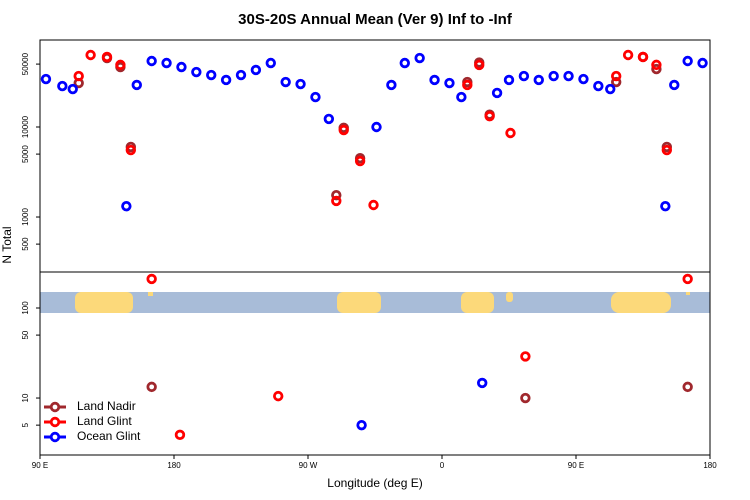 Image resolution: width=750 pixels, height=500 pixels. Describe the element at coordinates (109, 436) in the screenshot. I see `legend-label: Ocean Glint` at that location.